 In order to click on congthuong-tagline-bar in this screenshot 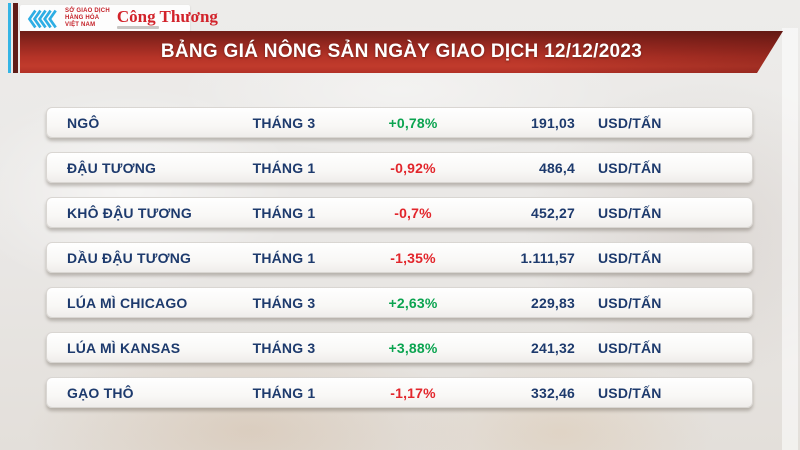, I will do `click(137, 27)`.